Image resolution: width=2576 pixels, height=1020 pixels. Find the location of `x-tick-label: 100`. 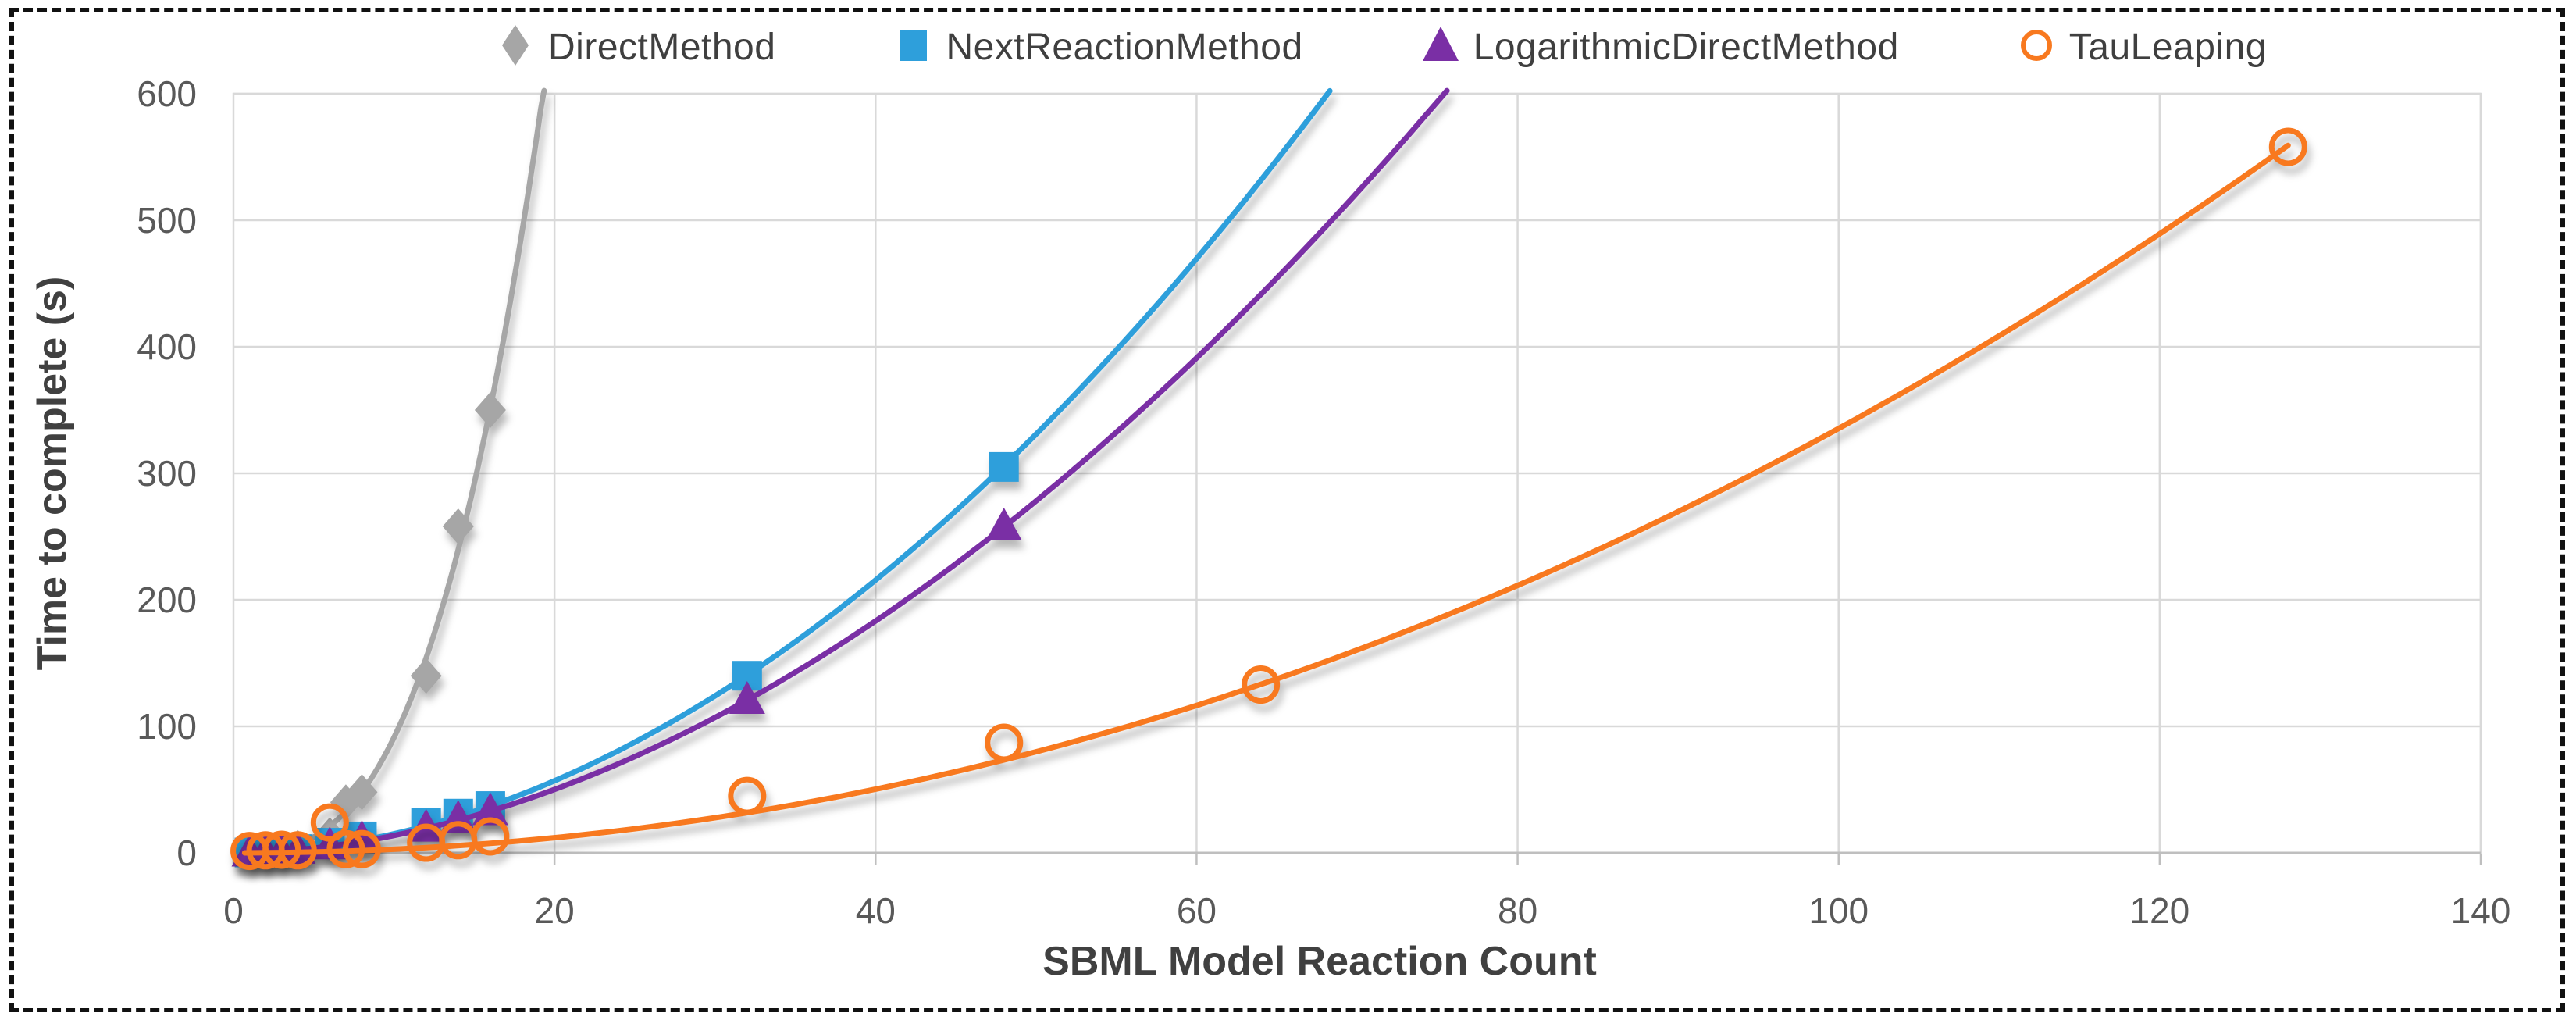

x-tick-label: 100 is located at coordinates (1838, 910).